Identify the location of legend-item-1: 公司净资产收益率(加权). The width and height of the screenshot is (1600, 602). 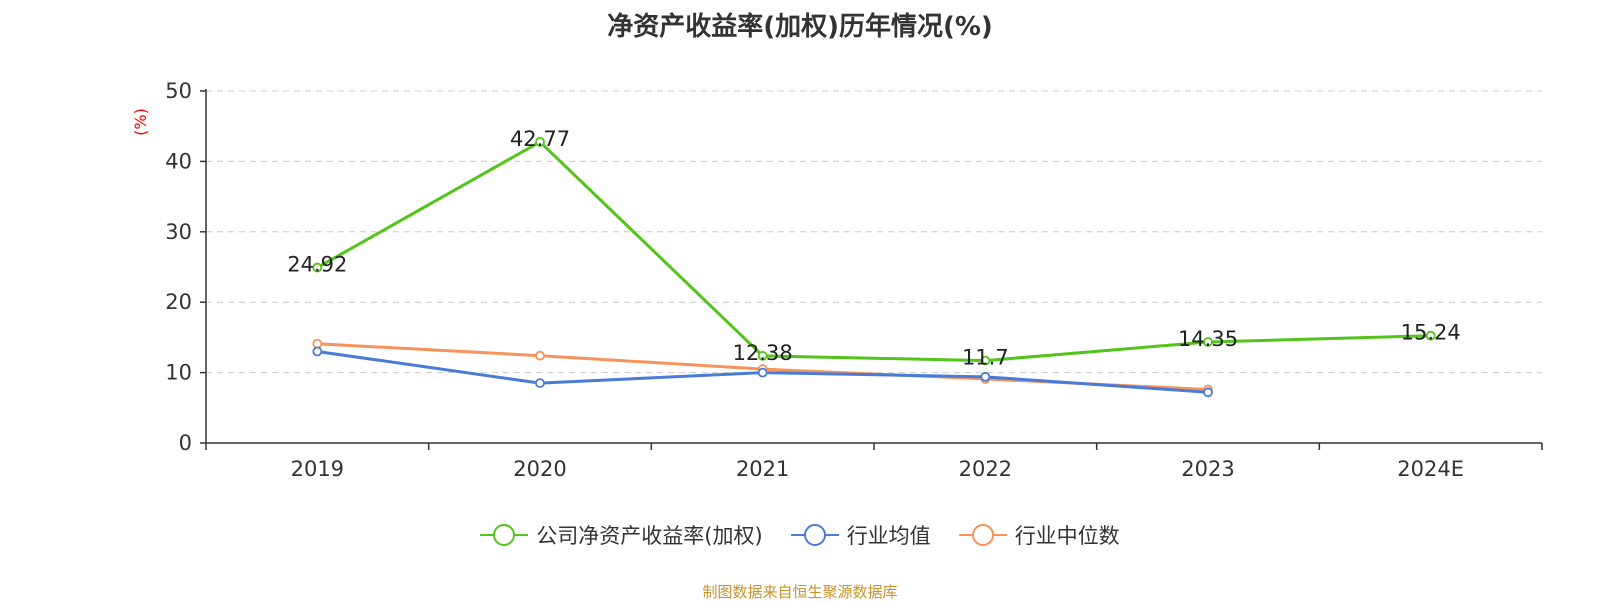
(621, 535).